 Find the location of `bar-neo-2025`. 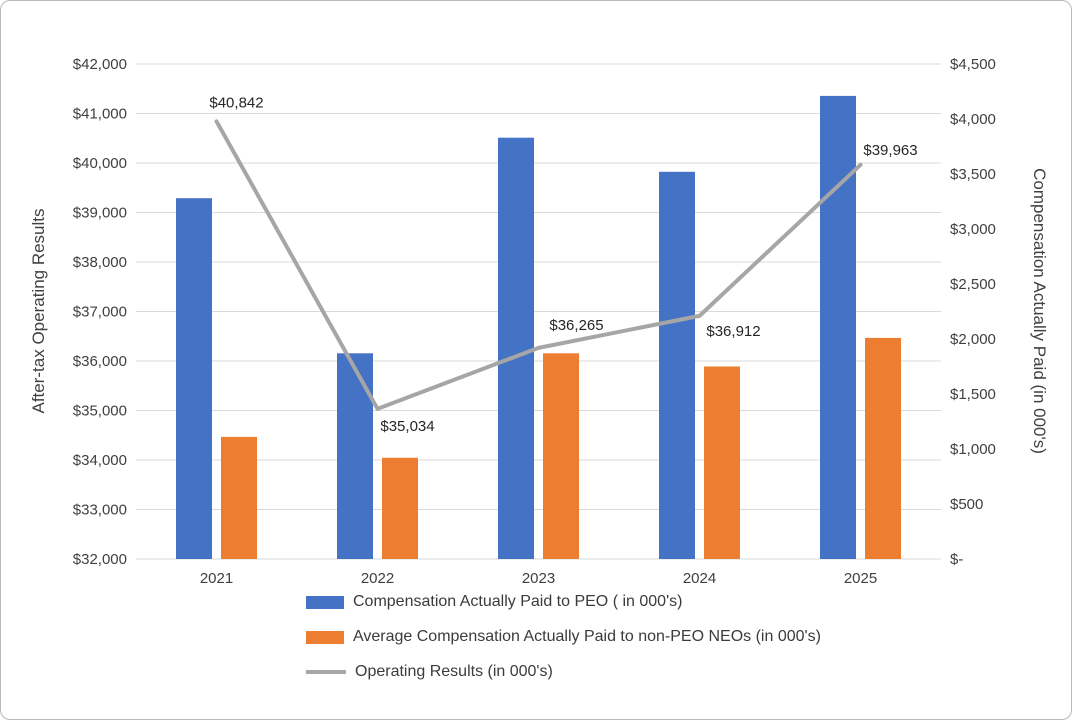

bar-neo-2025 is located at coordinates (883, 448).